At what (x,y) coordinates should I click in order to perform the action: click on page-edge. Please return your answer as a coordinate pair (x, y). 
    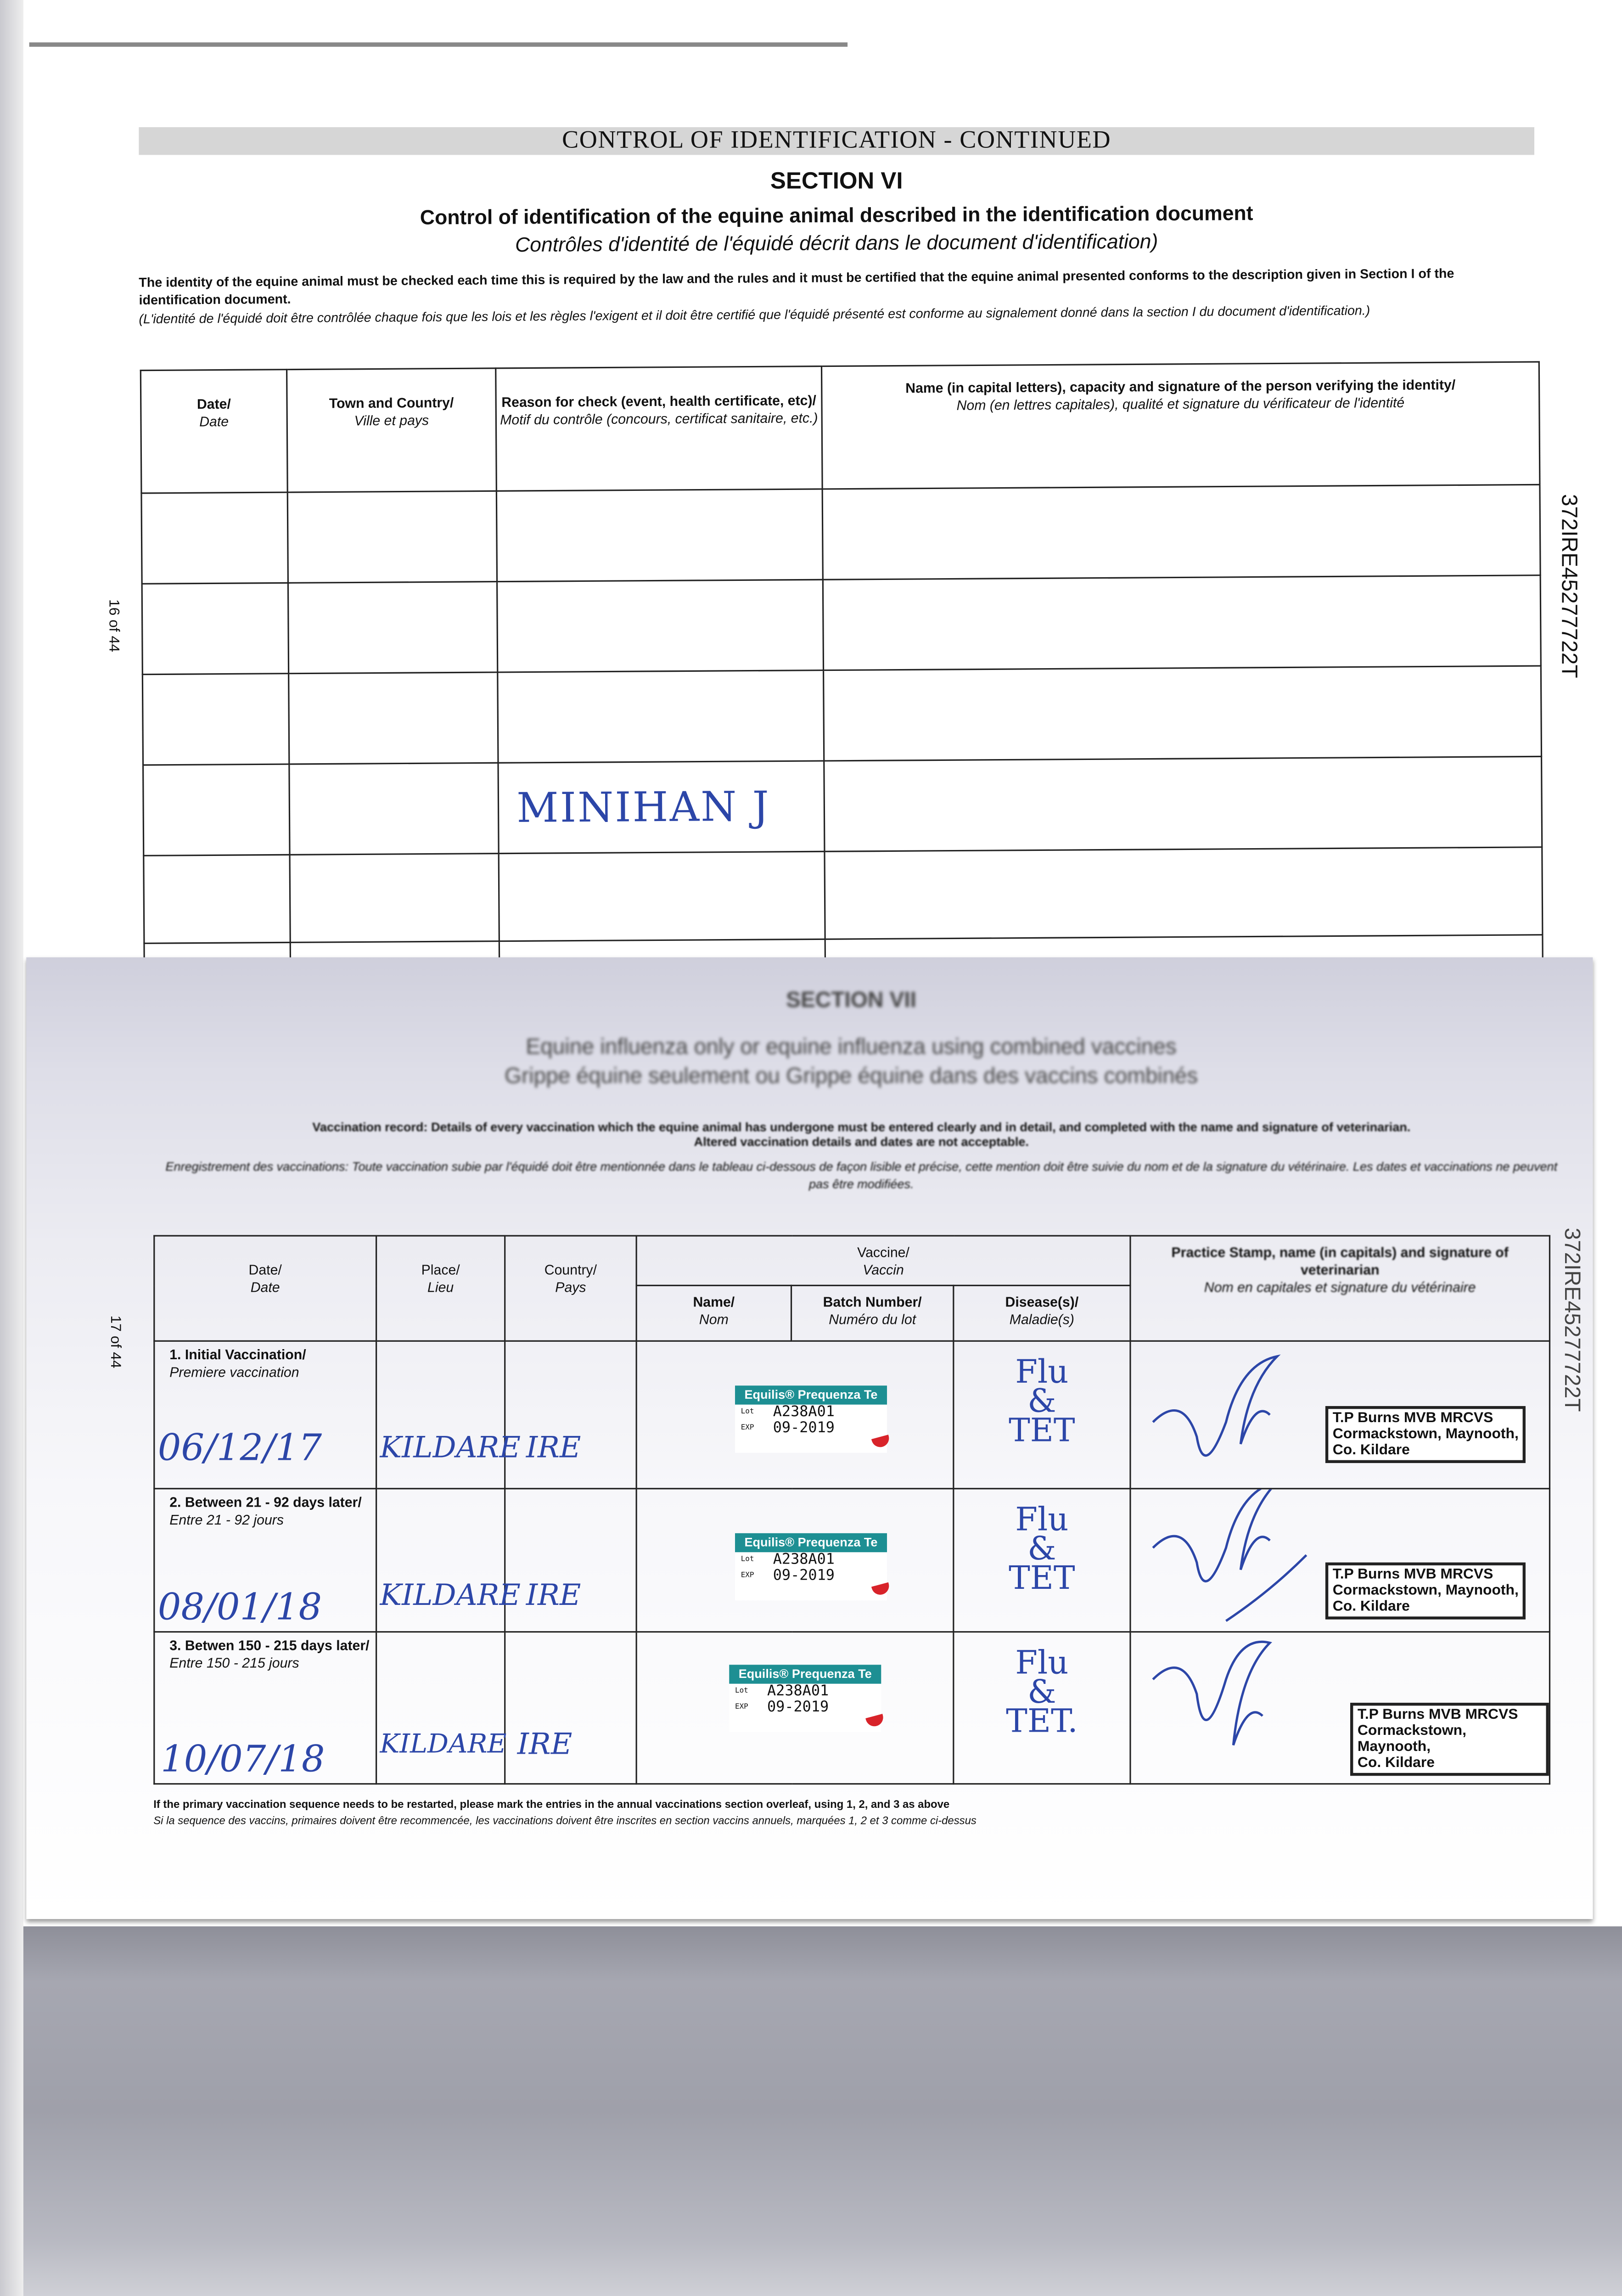
    Looking at the image, I should click on (12, 1148).